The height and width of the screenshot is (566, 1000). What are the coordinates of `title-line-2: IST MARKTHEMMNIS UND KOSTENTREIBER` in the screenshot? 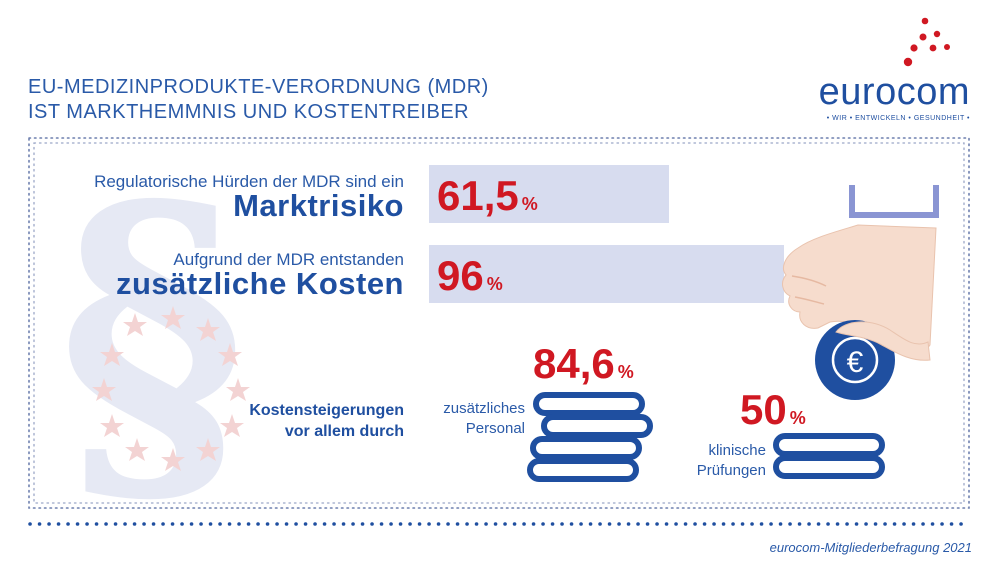 It's located at (249, 112).